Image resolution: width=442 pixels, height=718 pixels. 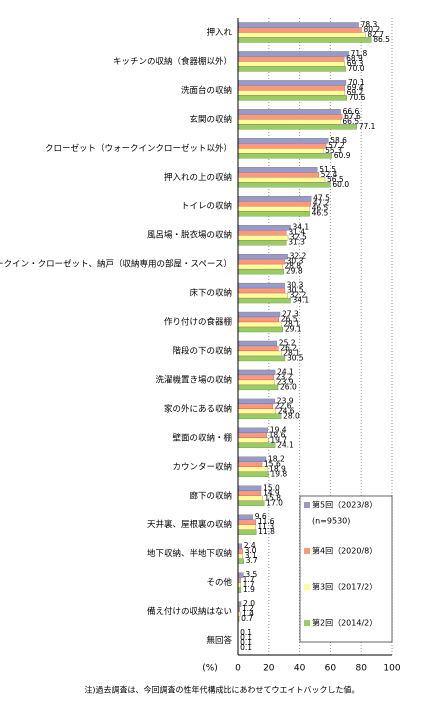 I want to click on category-label: 押入れの上の収納, so click(x=198, y=177).